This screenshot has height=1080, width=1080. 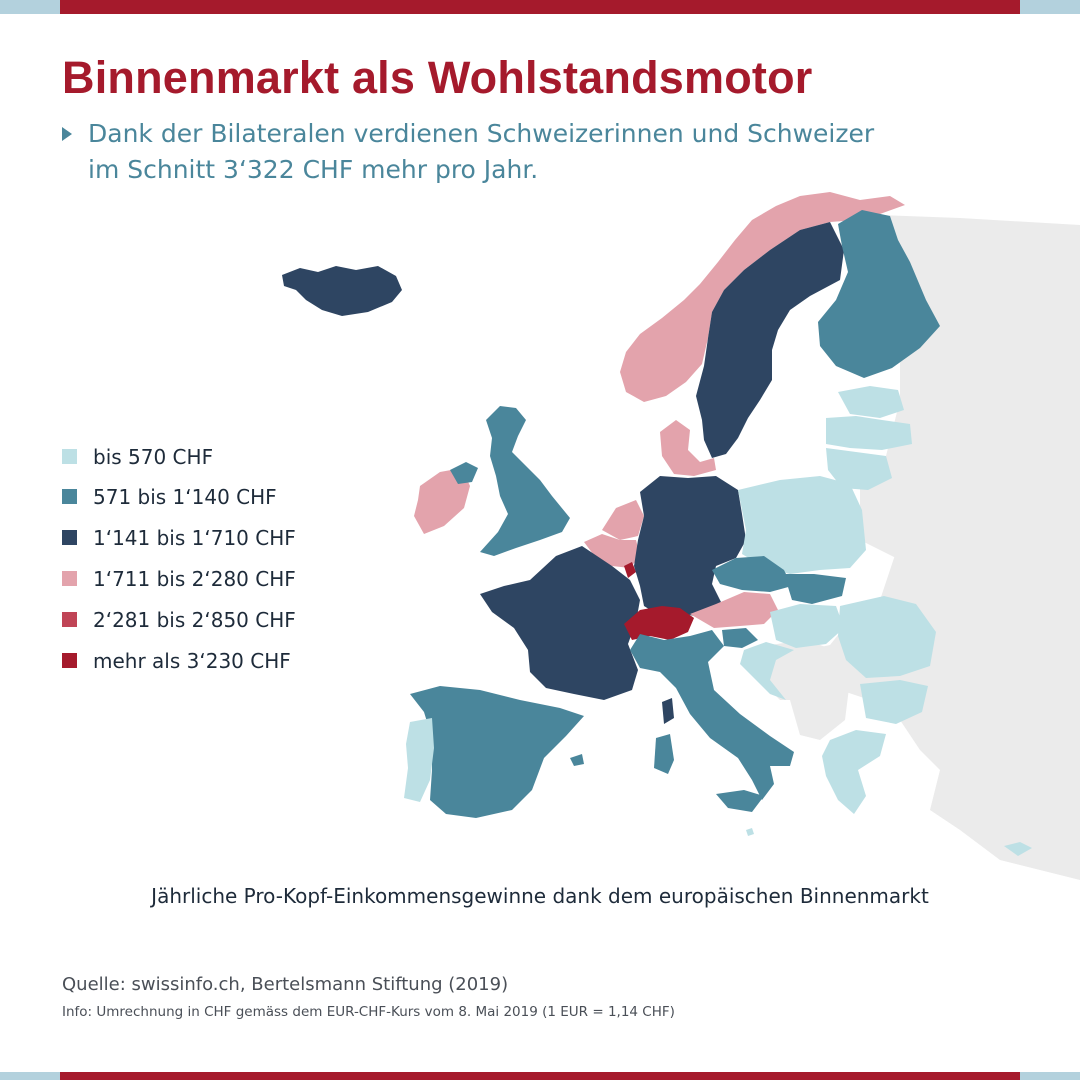 What do you see at coordinates (734, 610) in the screenshot?
I see `country-austria` at bounding box center [734, 610].